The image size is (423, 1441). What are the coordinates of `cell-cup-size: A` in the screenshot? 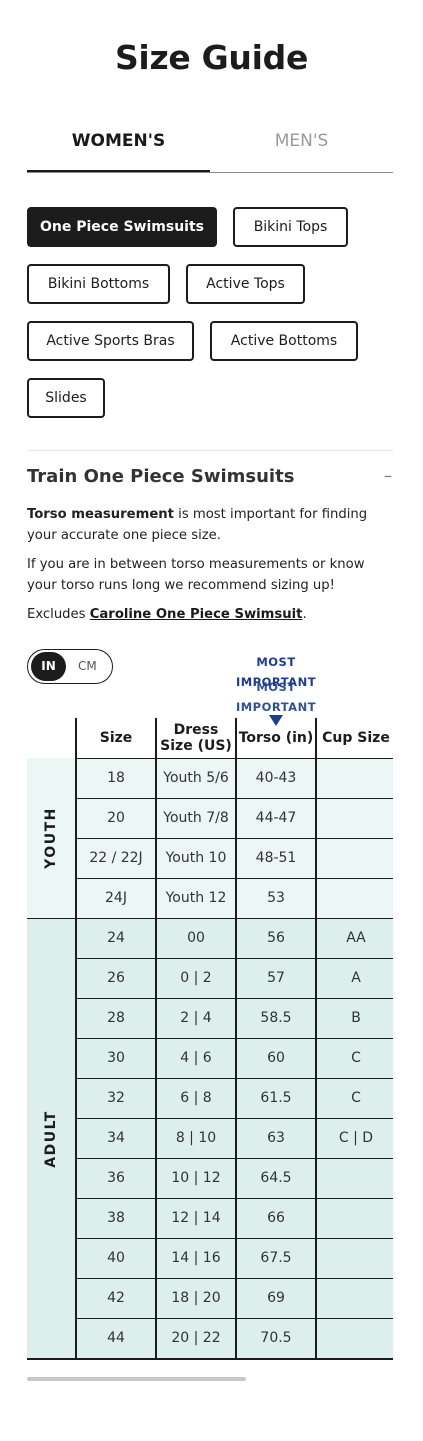 It's located at (356, 978).